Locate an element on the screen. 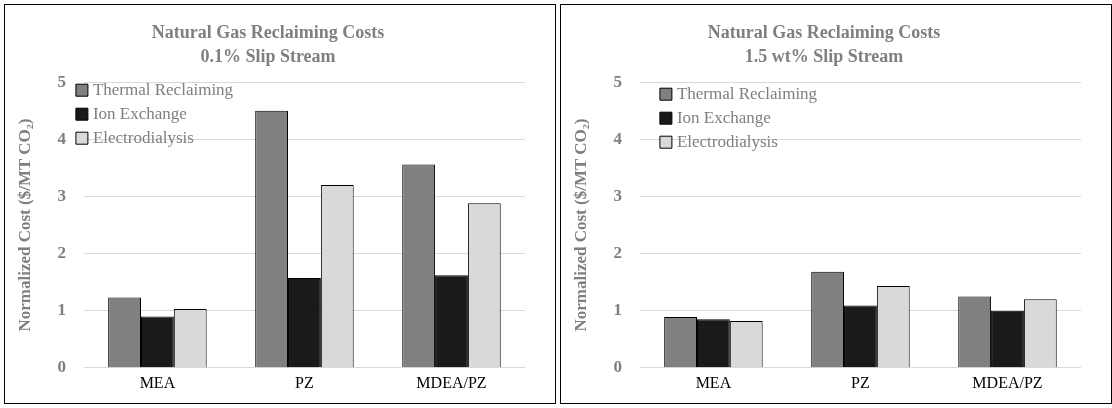  chart-subtitle: 0.1% Slip Stream is located at coordinates (268, 56).